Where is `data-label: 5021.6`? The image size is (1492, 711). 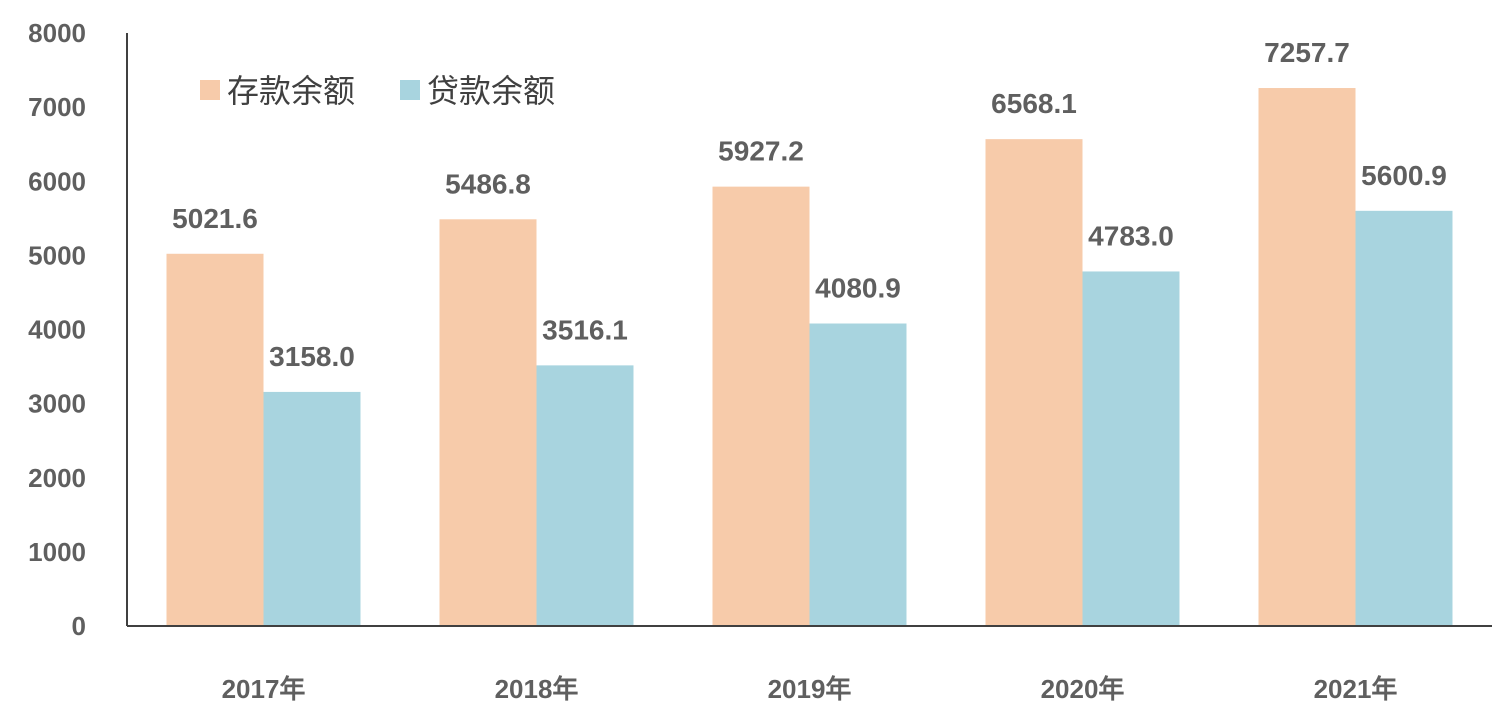 data-label: 5021.6 is located at coordinates (215, 218).